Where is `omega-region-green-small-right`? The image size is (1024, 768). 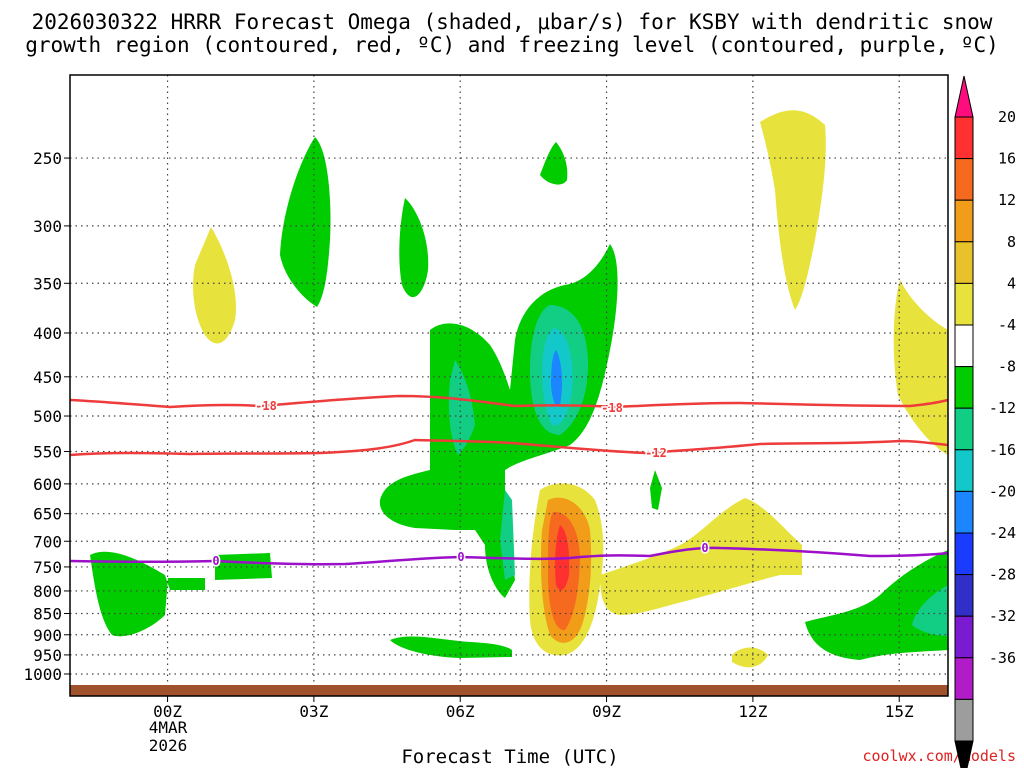 omega-region-green-small-right is located at coordinates (656, 490).